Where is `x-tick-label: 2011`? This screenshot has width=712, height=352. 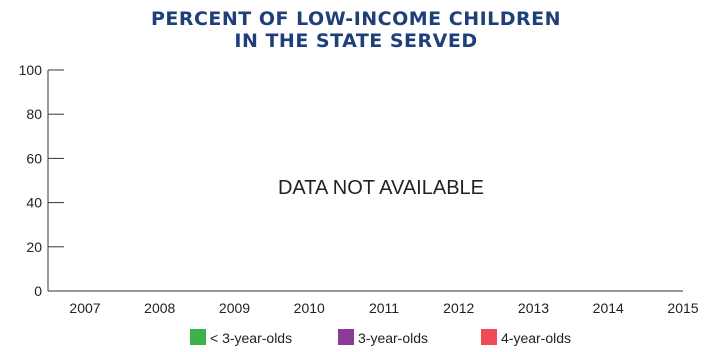
x-tick-label: 2011 is located at coordinates (384, 308).